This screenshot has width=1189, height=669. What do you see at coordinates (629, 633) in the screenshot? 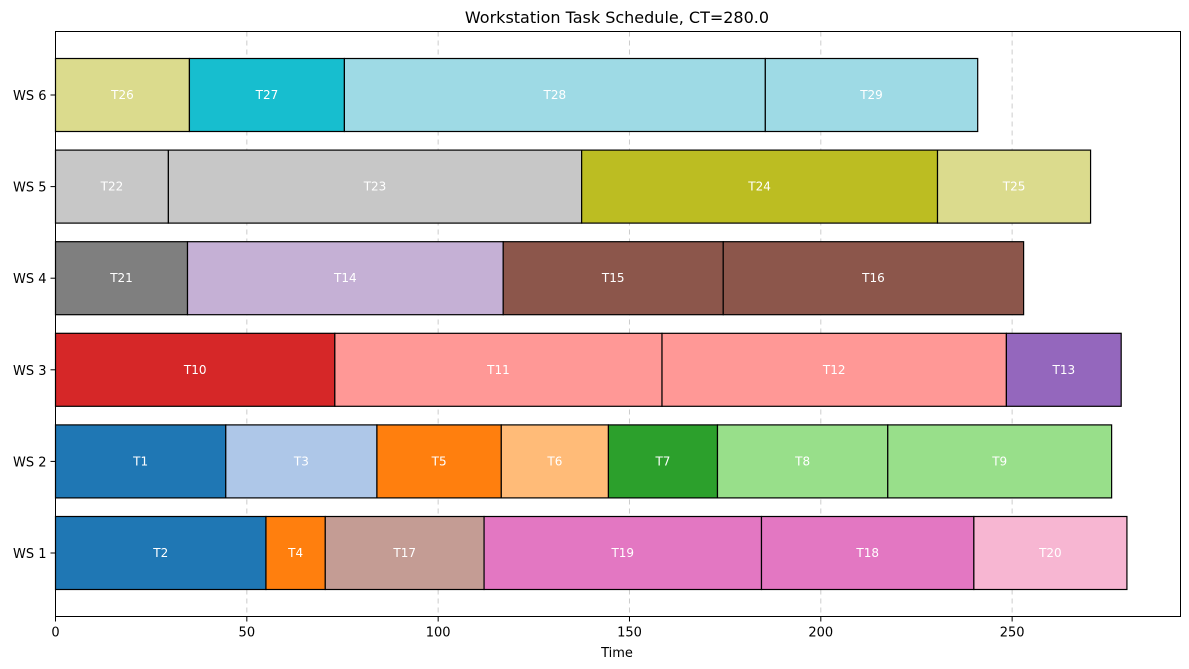
I see `x-tick-label: 150` at bounding box center [629, 633].